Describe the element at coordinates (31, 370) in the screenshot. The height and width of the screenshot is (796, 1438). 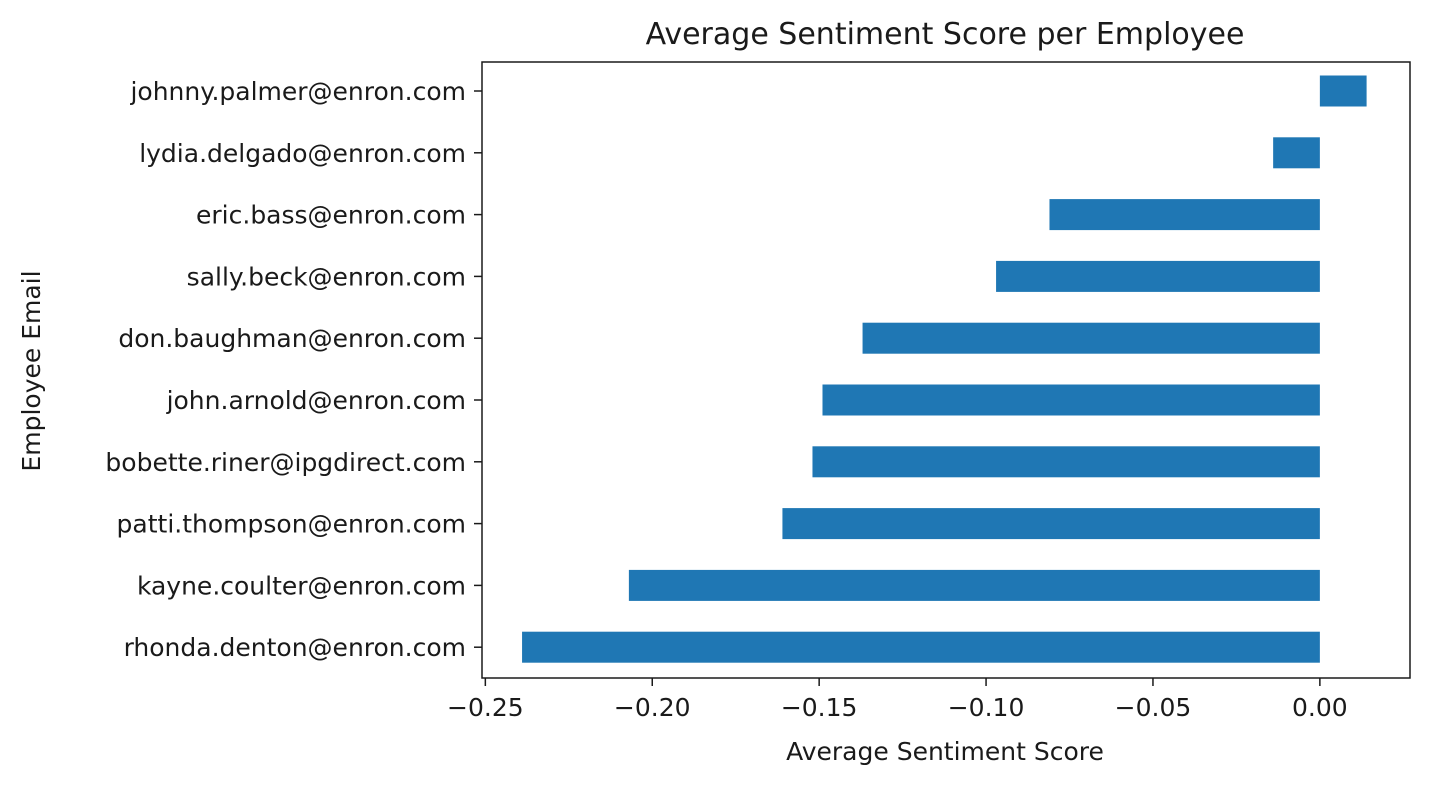
I see `y-axis-label: Employee Email` at that location.